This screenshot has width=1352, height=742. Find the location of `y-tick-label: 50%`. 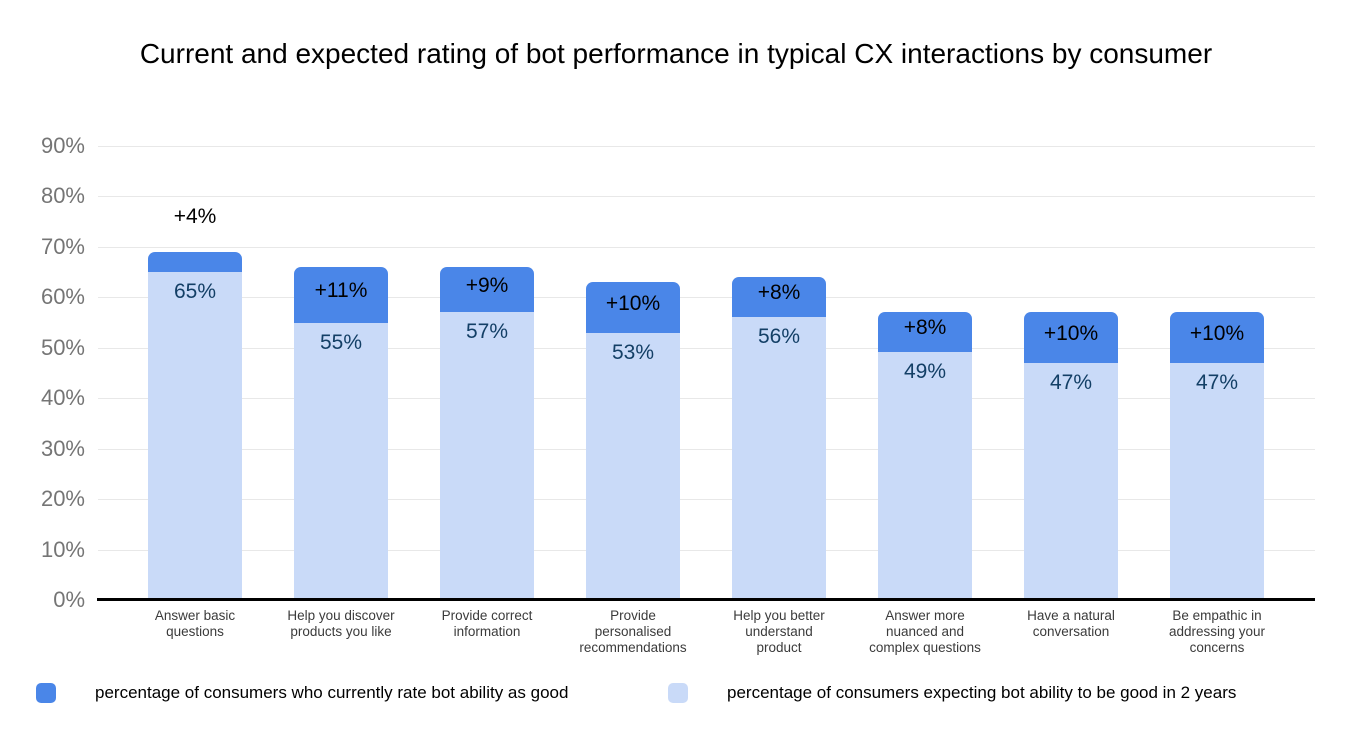

y-tick-label: 50% is located at coordinates (62, 347).